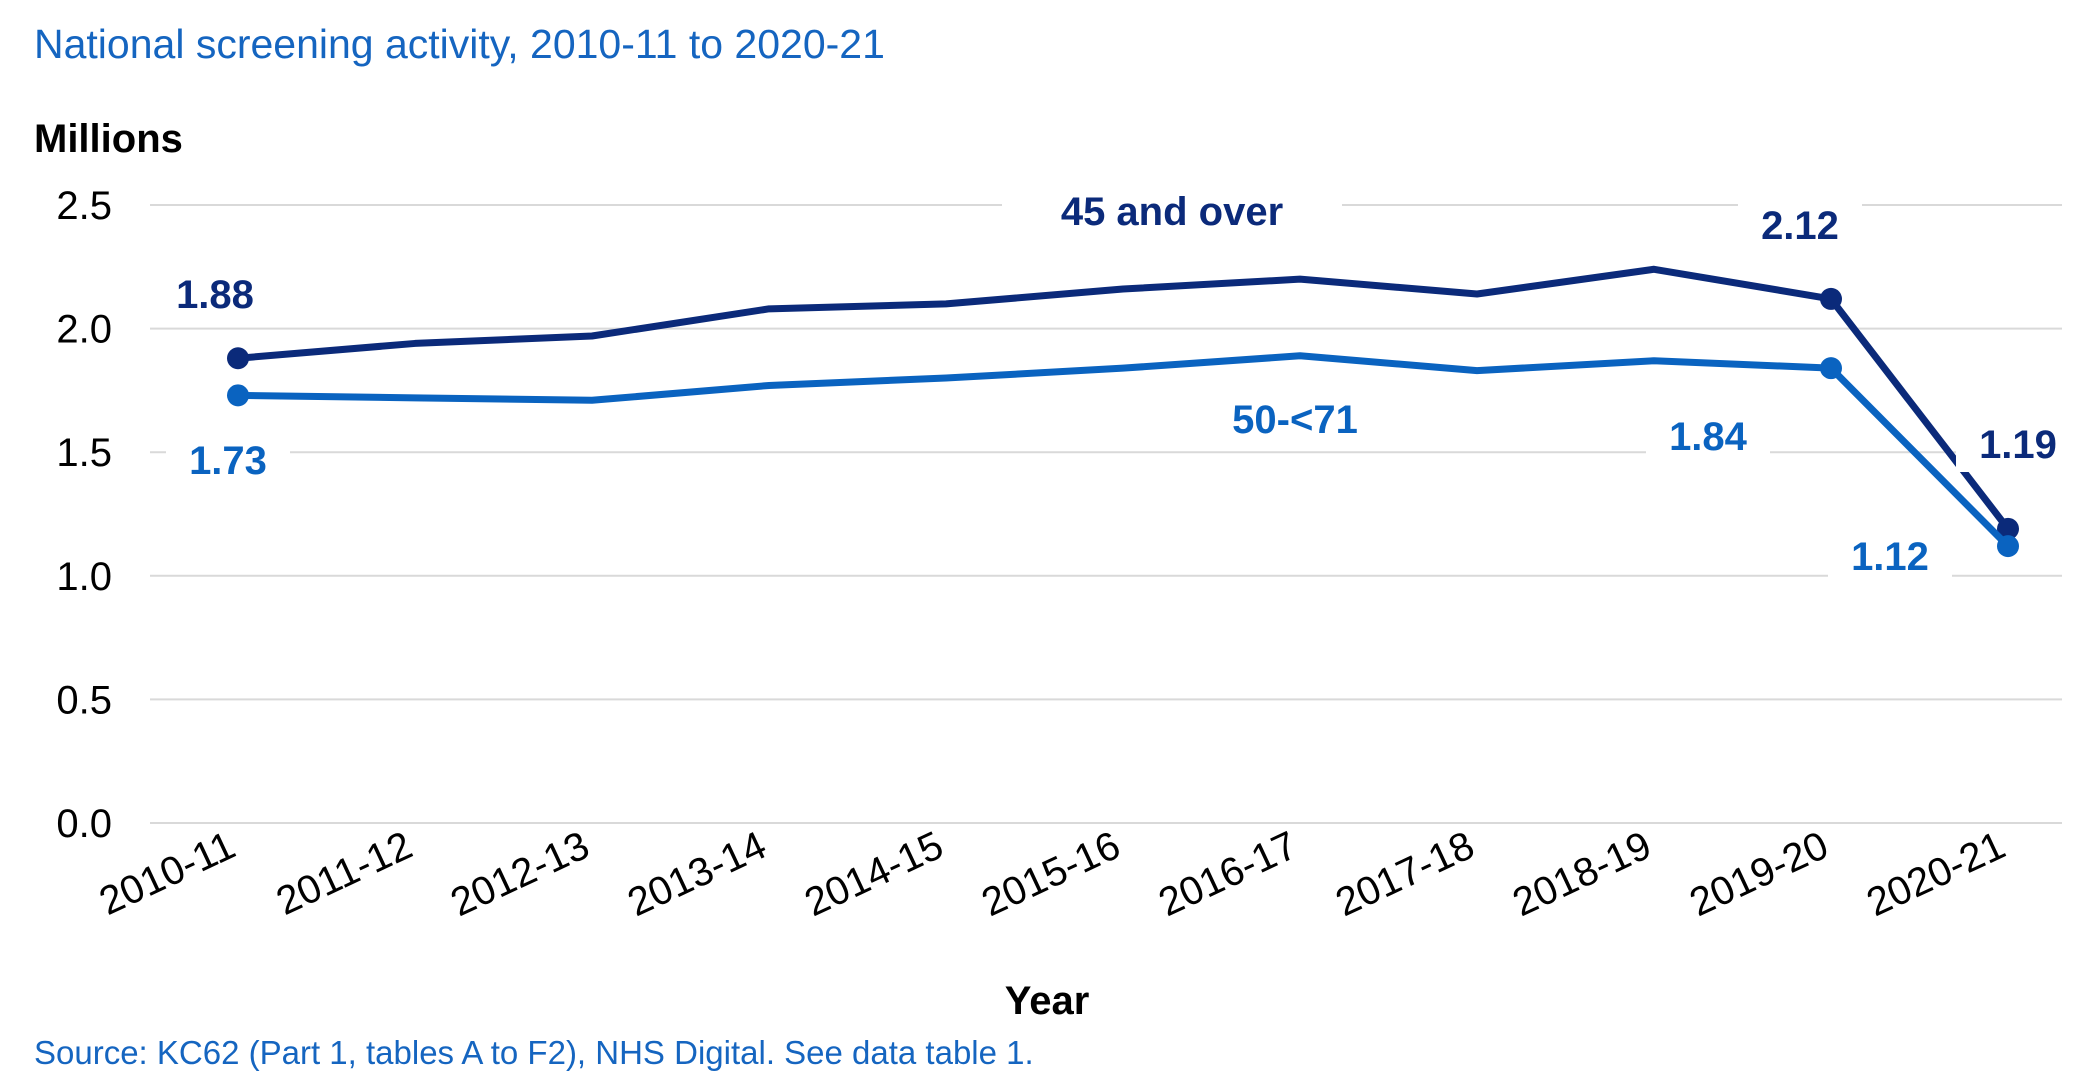  I want to click on x-tick-label: 2012-13, so click(520, 874).